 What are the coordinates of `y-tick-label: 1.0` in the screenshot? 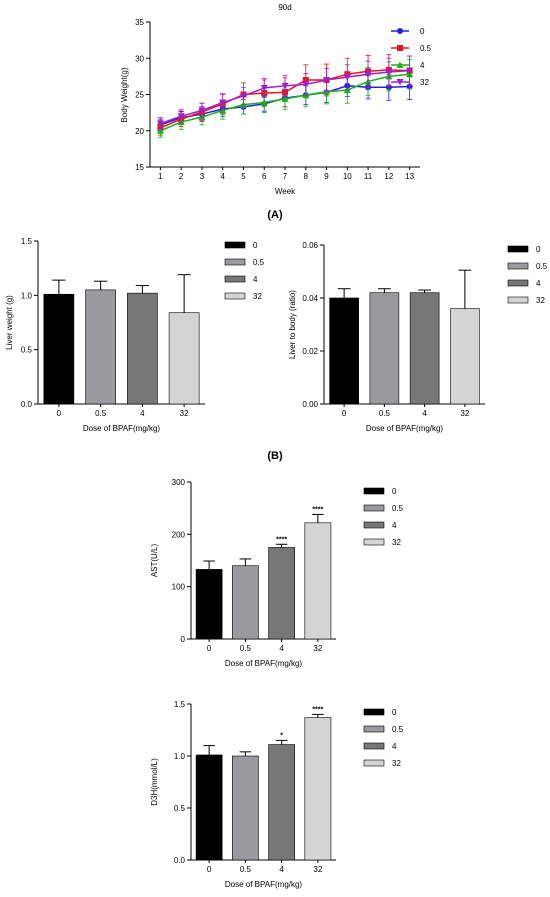 It's located at (180, 756).